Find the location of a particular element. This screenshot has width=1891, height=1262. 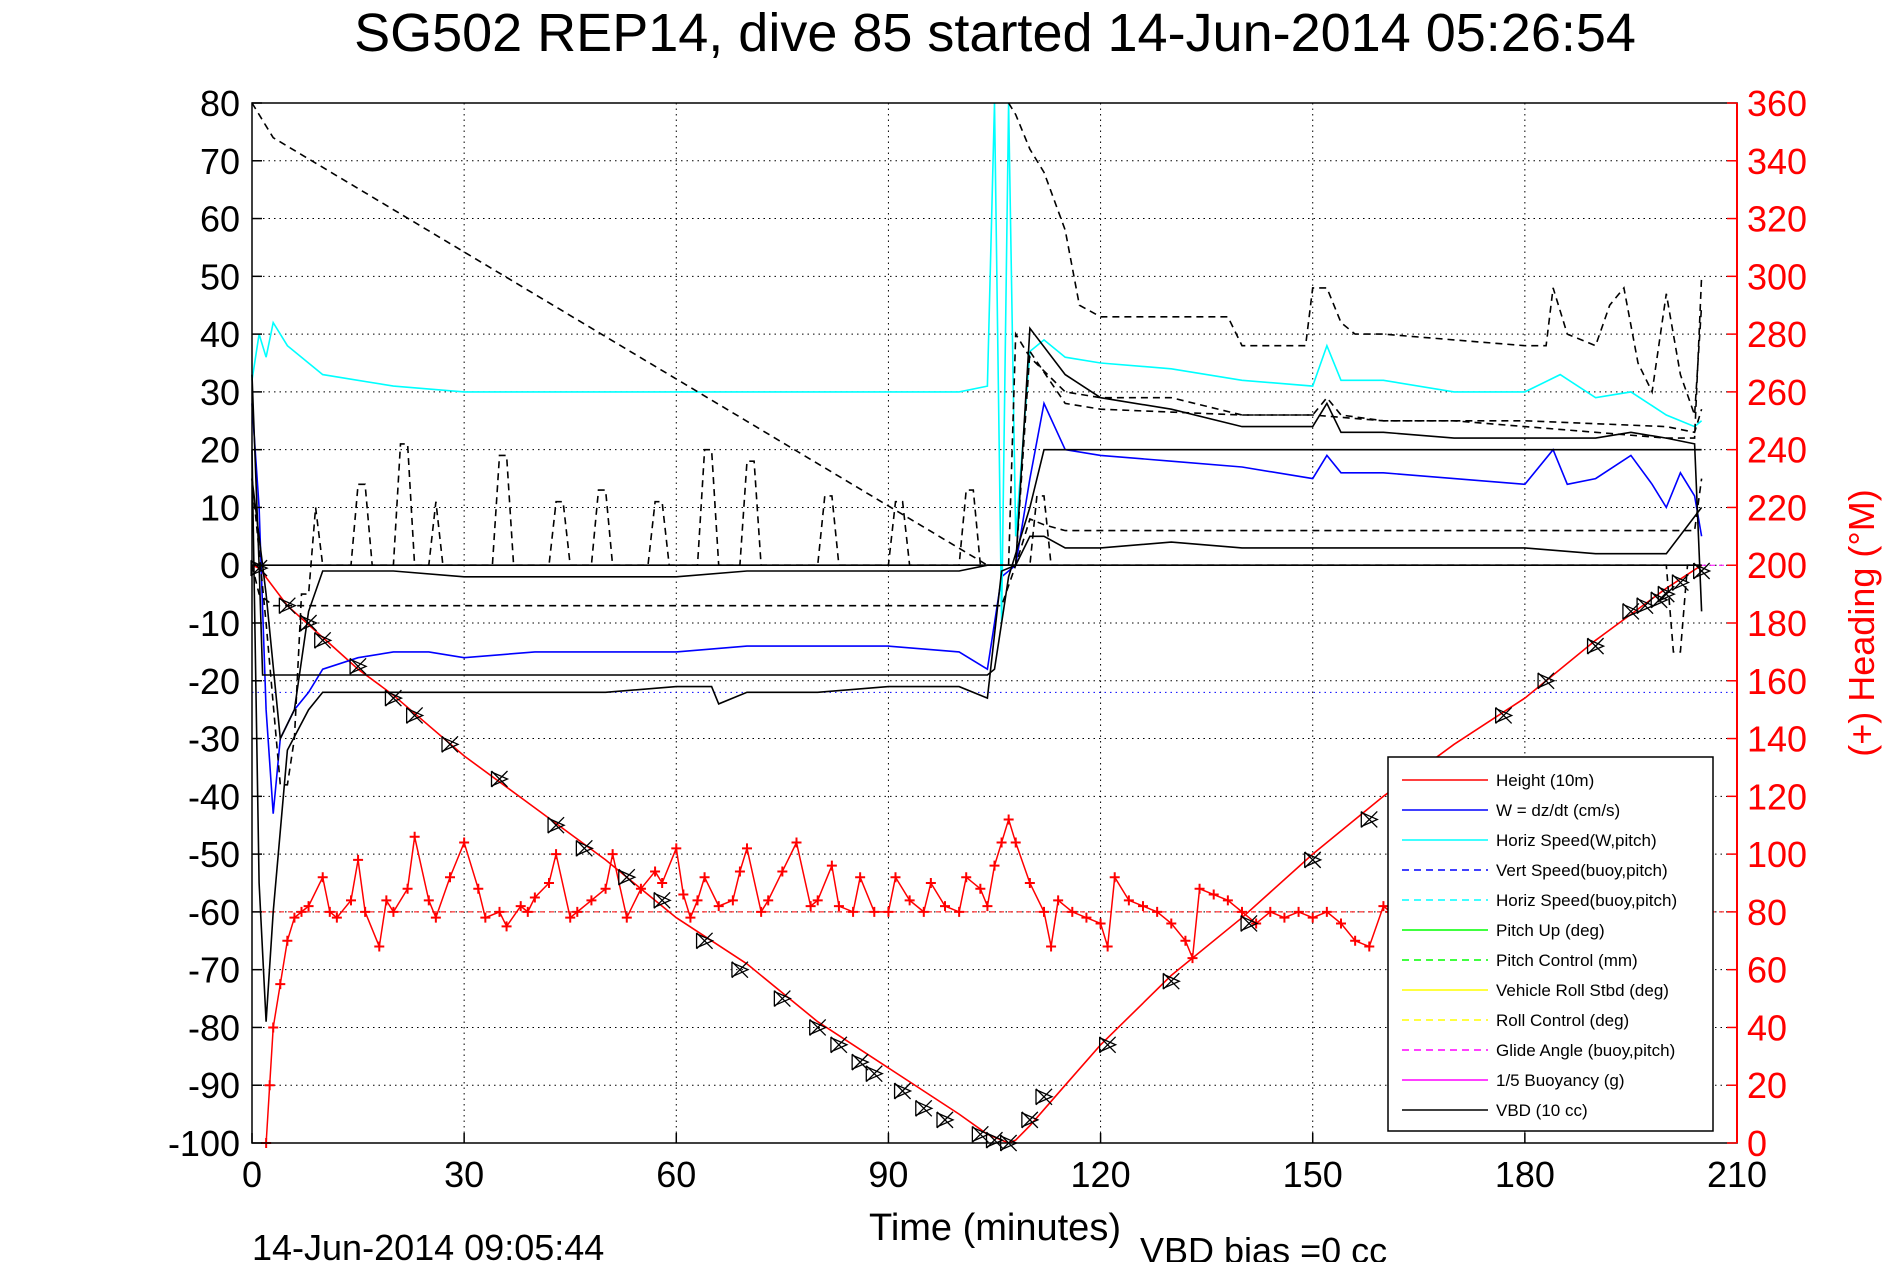

x-axis-ticks: 0 30 60 90 120 150 180 210 is located at coordinates (1004, 1164).